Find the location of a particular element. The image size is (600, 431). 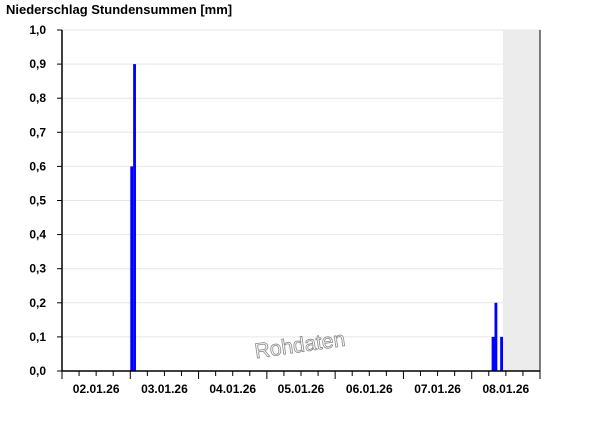

y-tick-label: 0,6 is located at coordinates (37, 166).